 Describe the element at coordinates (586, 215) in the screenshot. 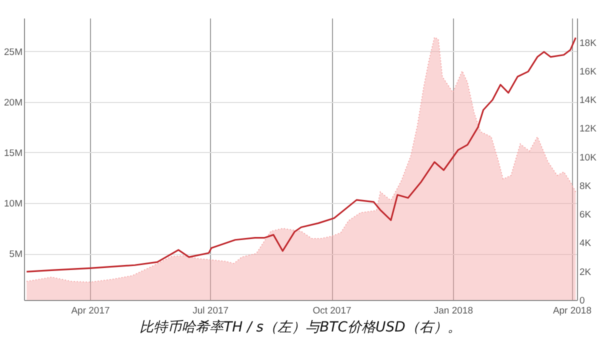

I see `y2-tick-label: 6K` at that location.